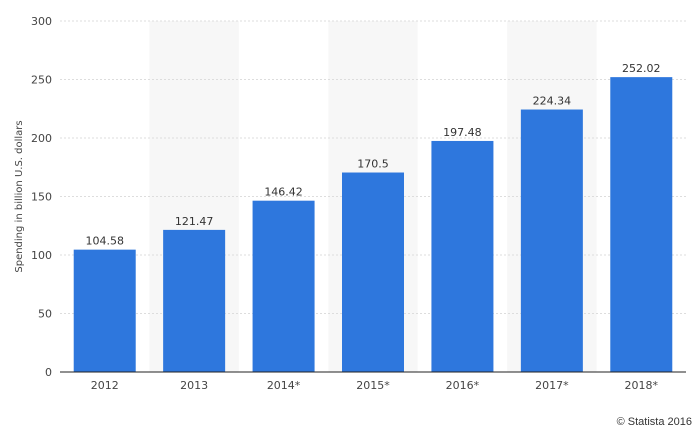 The image size is (700, 440). Describe the element at coordinates (41, 21) in the screenshot. I see `y-tick-label: 300` at that location.